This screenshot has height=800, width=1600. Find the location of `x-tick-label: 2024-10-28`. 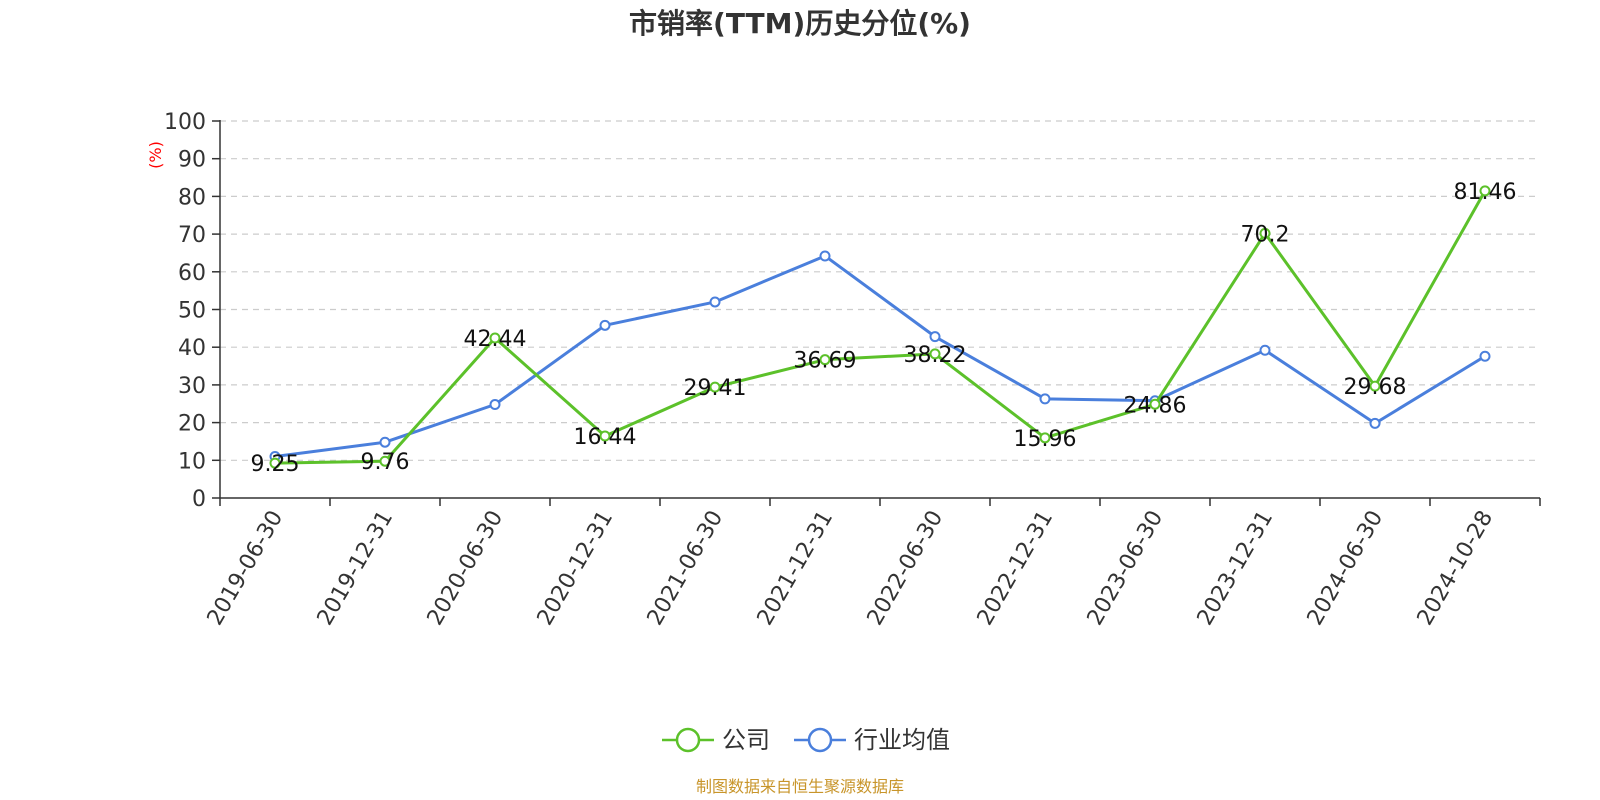

x-tick-label: 2024-10-28 is located at coordinates (1456, 568).